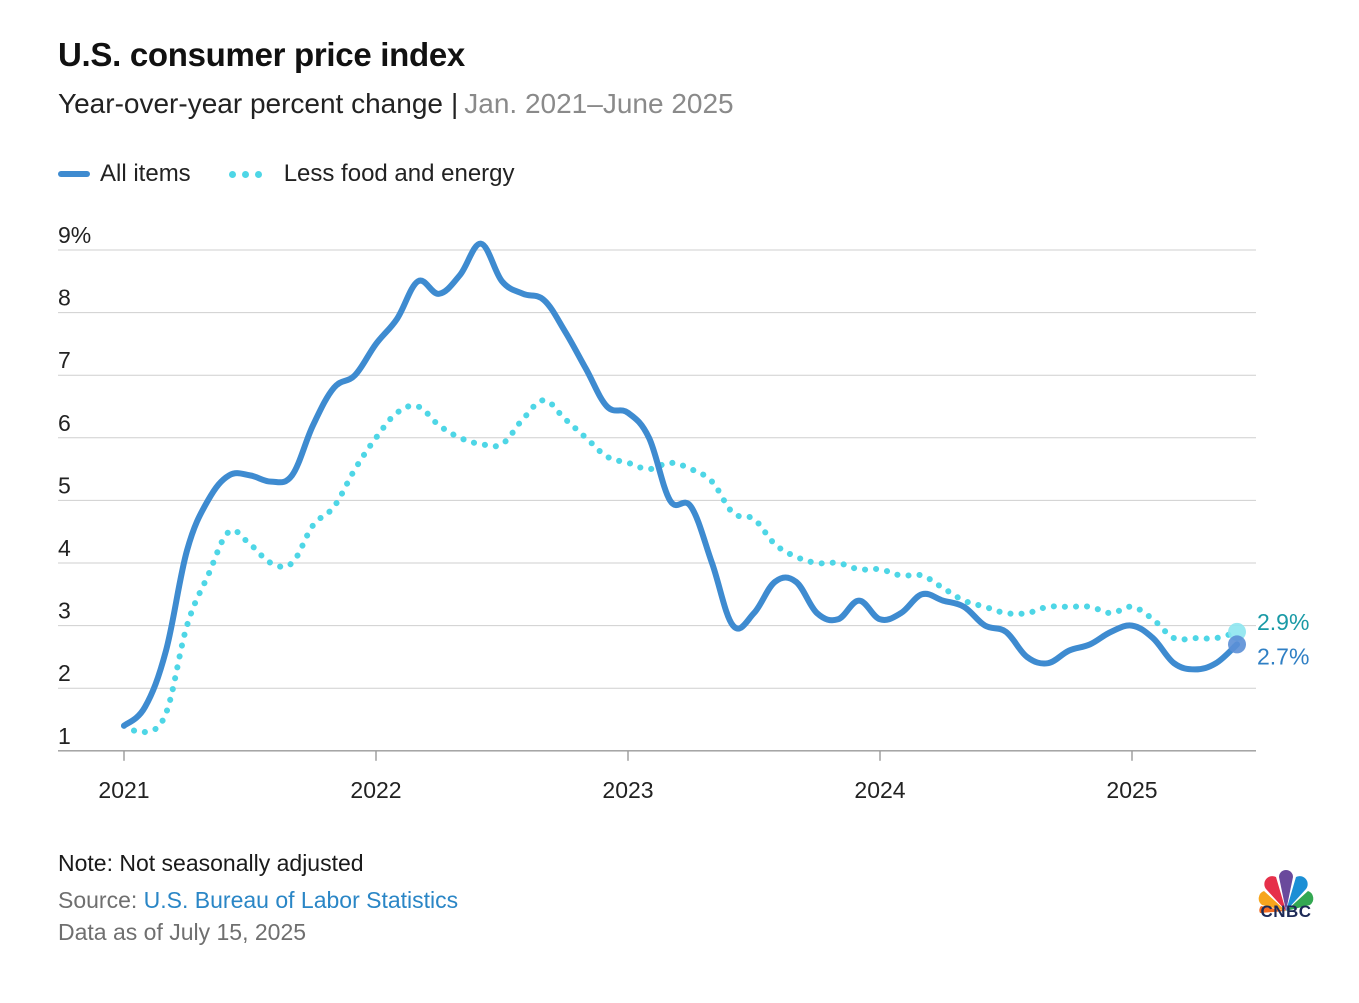 This screenshot has height=1003, width=1359. I want to click on source-line: Source: U.S. Bureau of Labor Statistics, so click(258, 900).